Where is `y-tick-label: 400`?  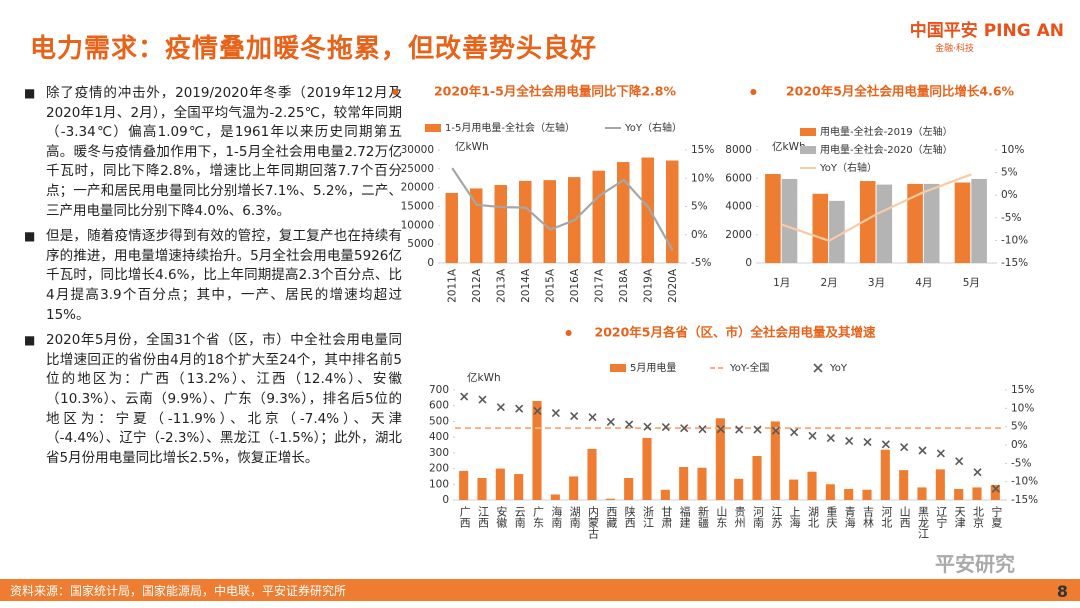 y-tick-label: 400 is located at coordinates (439, 437).